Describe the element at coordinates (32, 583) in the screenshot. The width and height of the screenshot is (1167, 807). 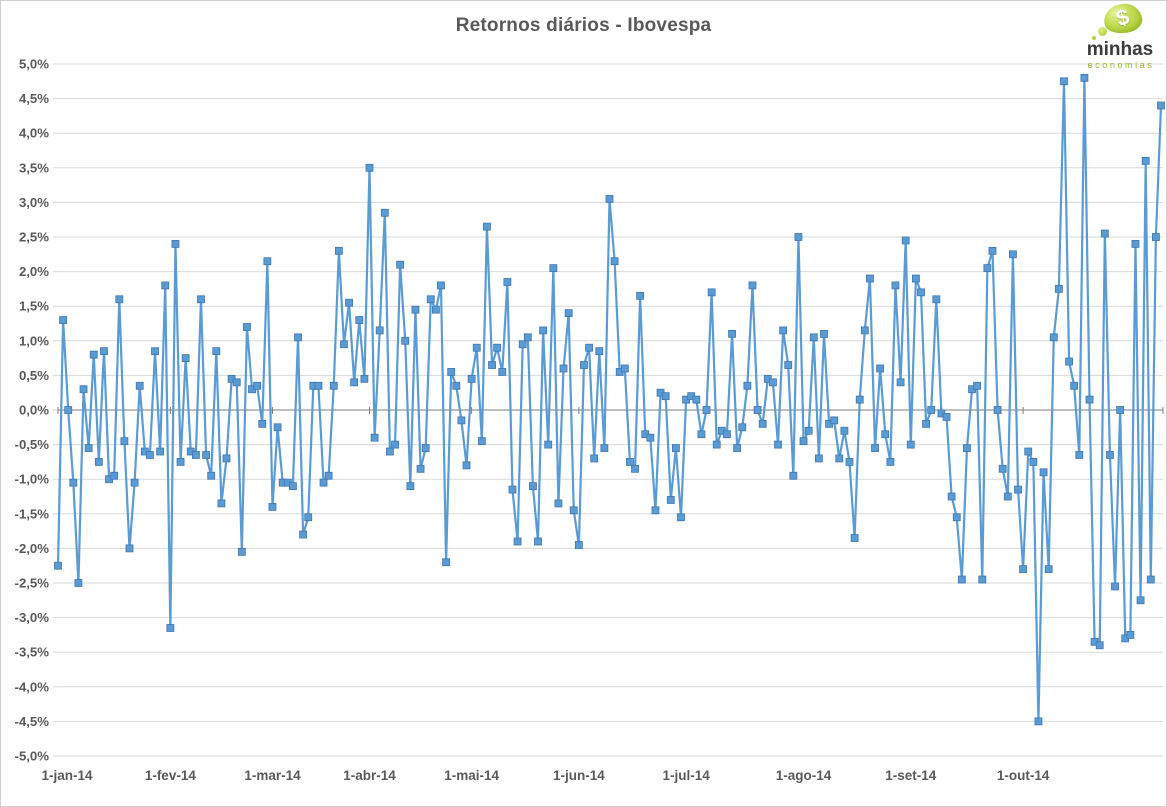
I see `y-axis-label: -2,5%` at that location.